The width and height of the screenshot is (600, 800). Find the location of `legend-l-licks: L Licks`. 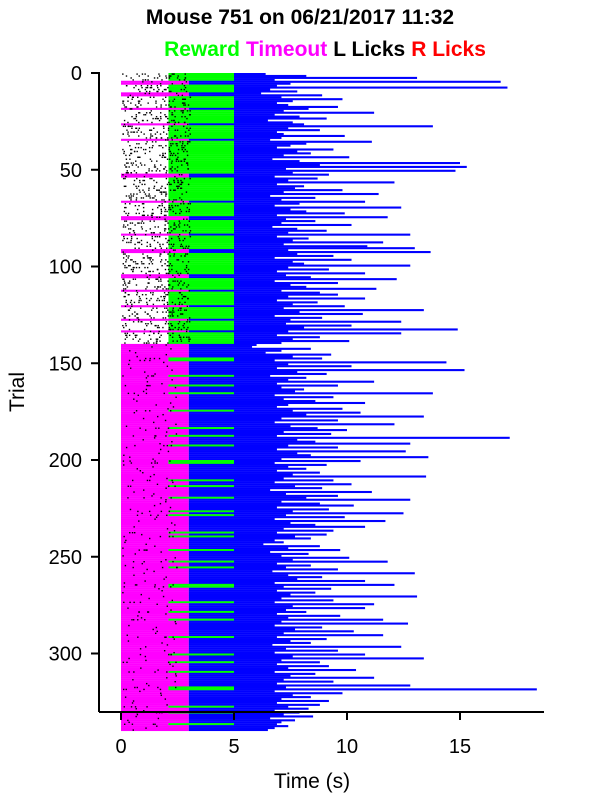

legend-l-licks: L Licks is located at coordinates (369, 49).